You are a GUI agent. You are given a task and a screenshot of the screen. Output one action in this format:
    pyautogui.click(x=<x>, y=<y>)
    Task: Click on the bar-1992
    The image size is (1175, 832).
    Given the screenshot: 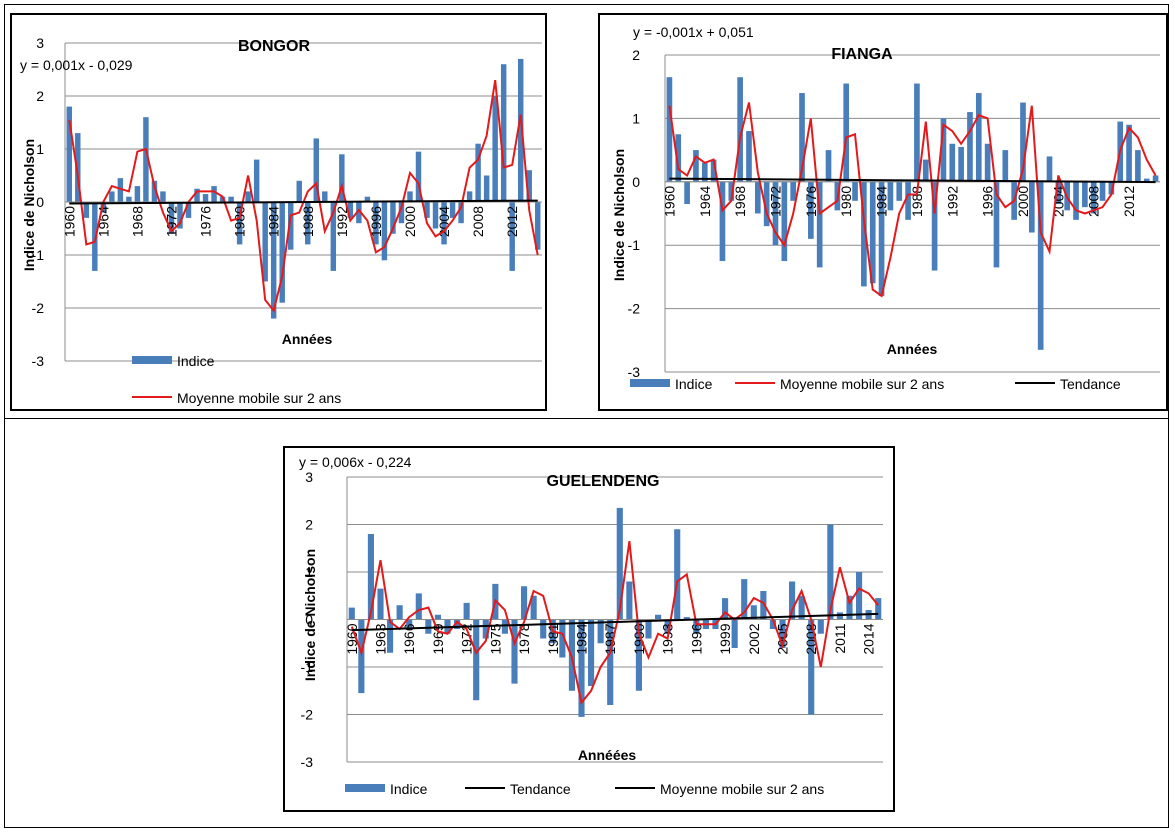 What is the action you would take?
    pyautogui.click(x=342, y=178)
    